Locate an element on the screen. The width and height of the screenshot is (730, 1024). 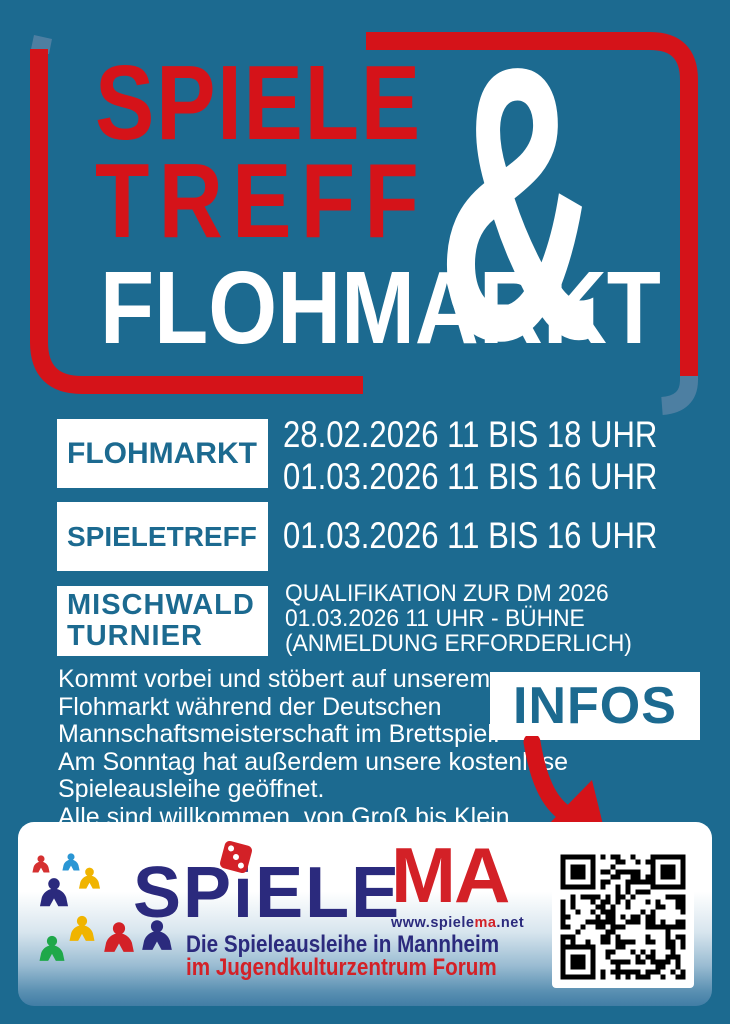
schedule-label-text: MISCHWALD is located at coordinates (161, 605).